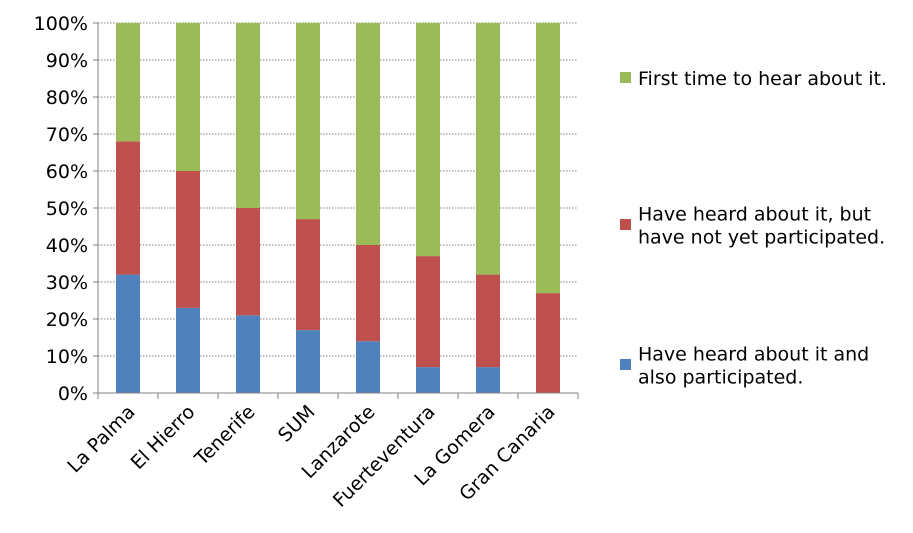  I want to click on bar-el-hierro-have-heard-about-it-but-have-n, so click(188, 239).